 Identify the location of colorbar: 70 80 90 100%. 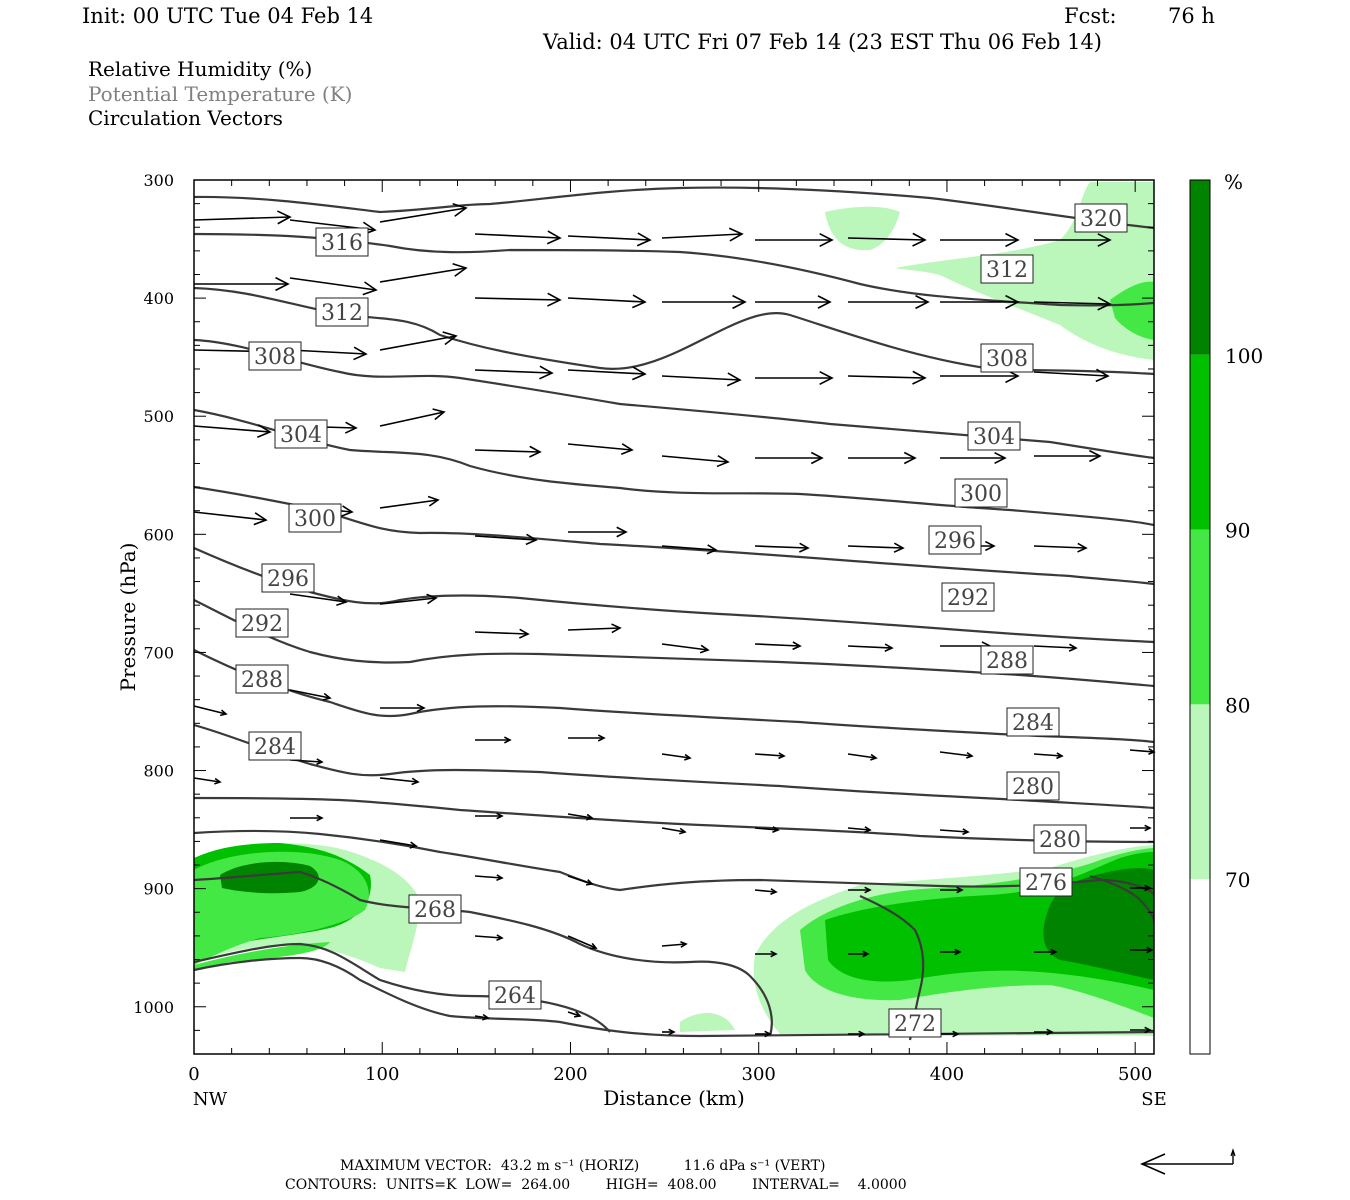
(1226, 612).